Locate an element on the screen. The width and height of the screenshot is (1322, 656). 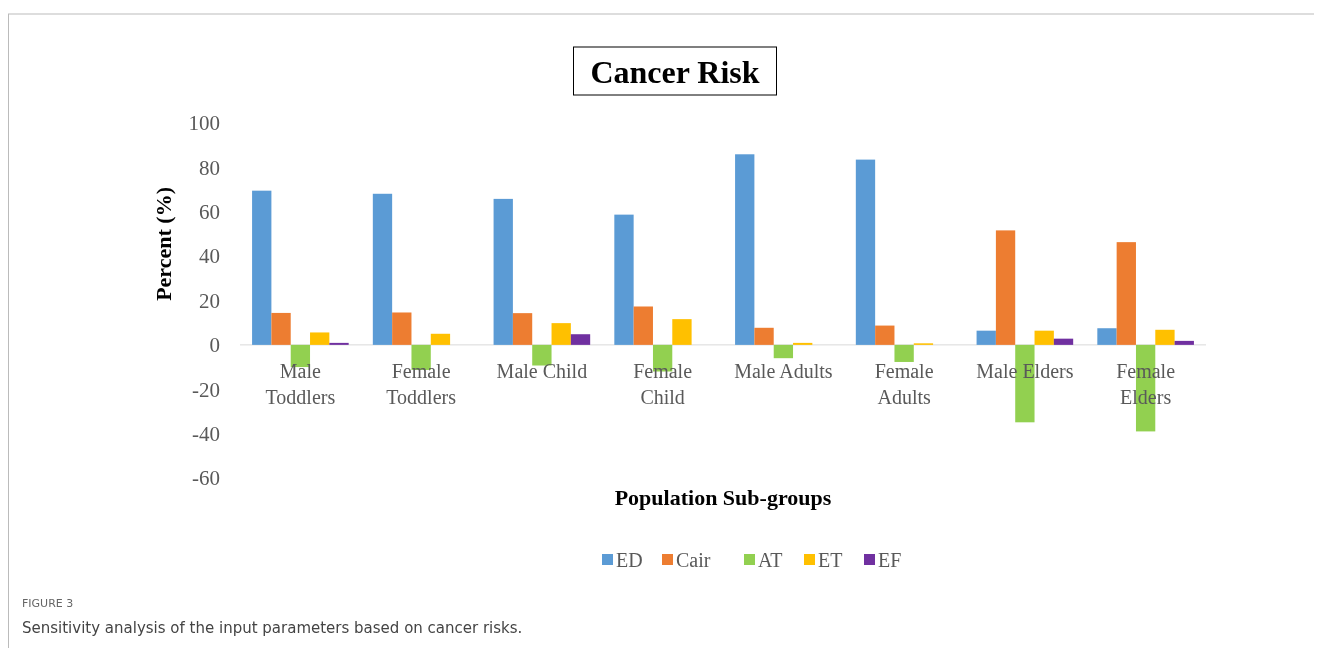
y-tick-label: -20 is located at coordinates (206, 389).